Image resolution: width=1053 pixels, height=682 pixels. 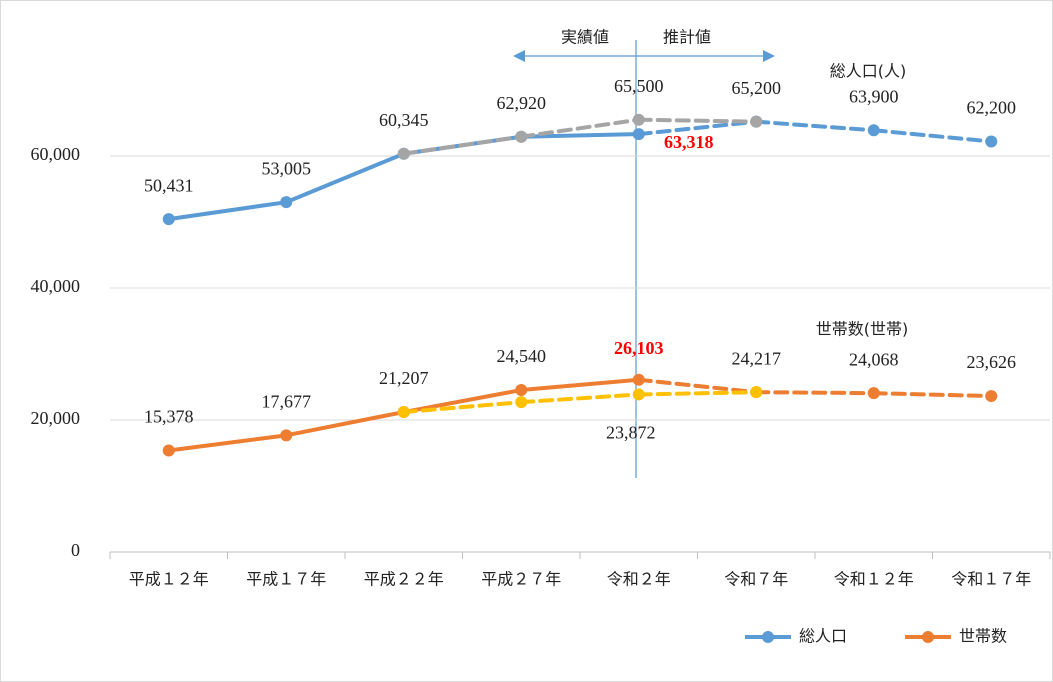 I want to click on value-label: 53,005, so click(x=287, y=168).